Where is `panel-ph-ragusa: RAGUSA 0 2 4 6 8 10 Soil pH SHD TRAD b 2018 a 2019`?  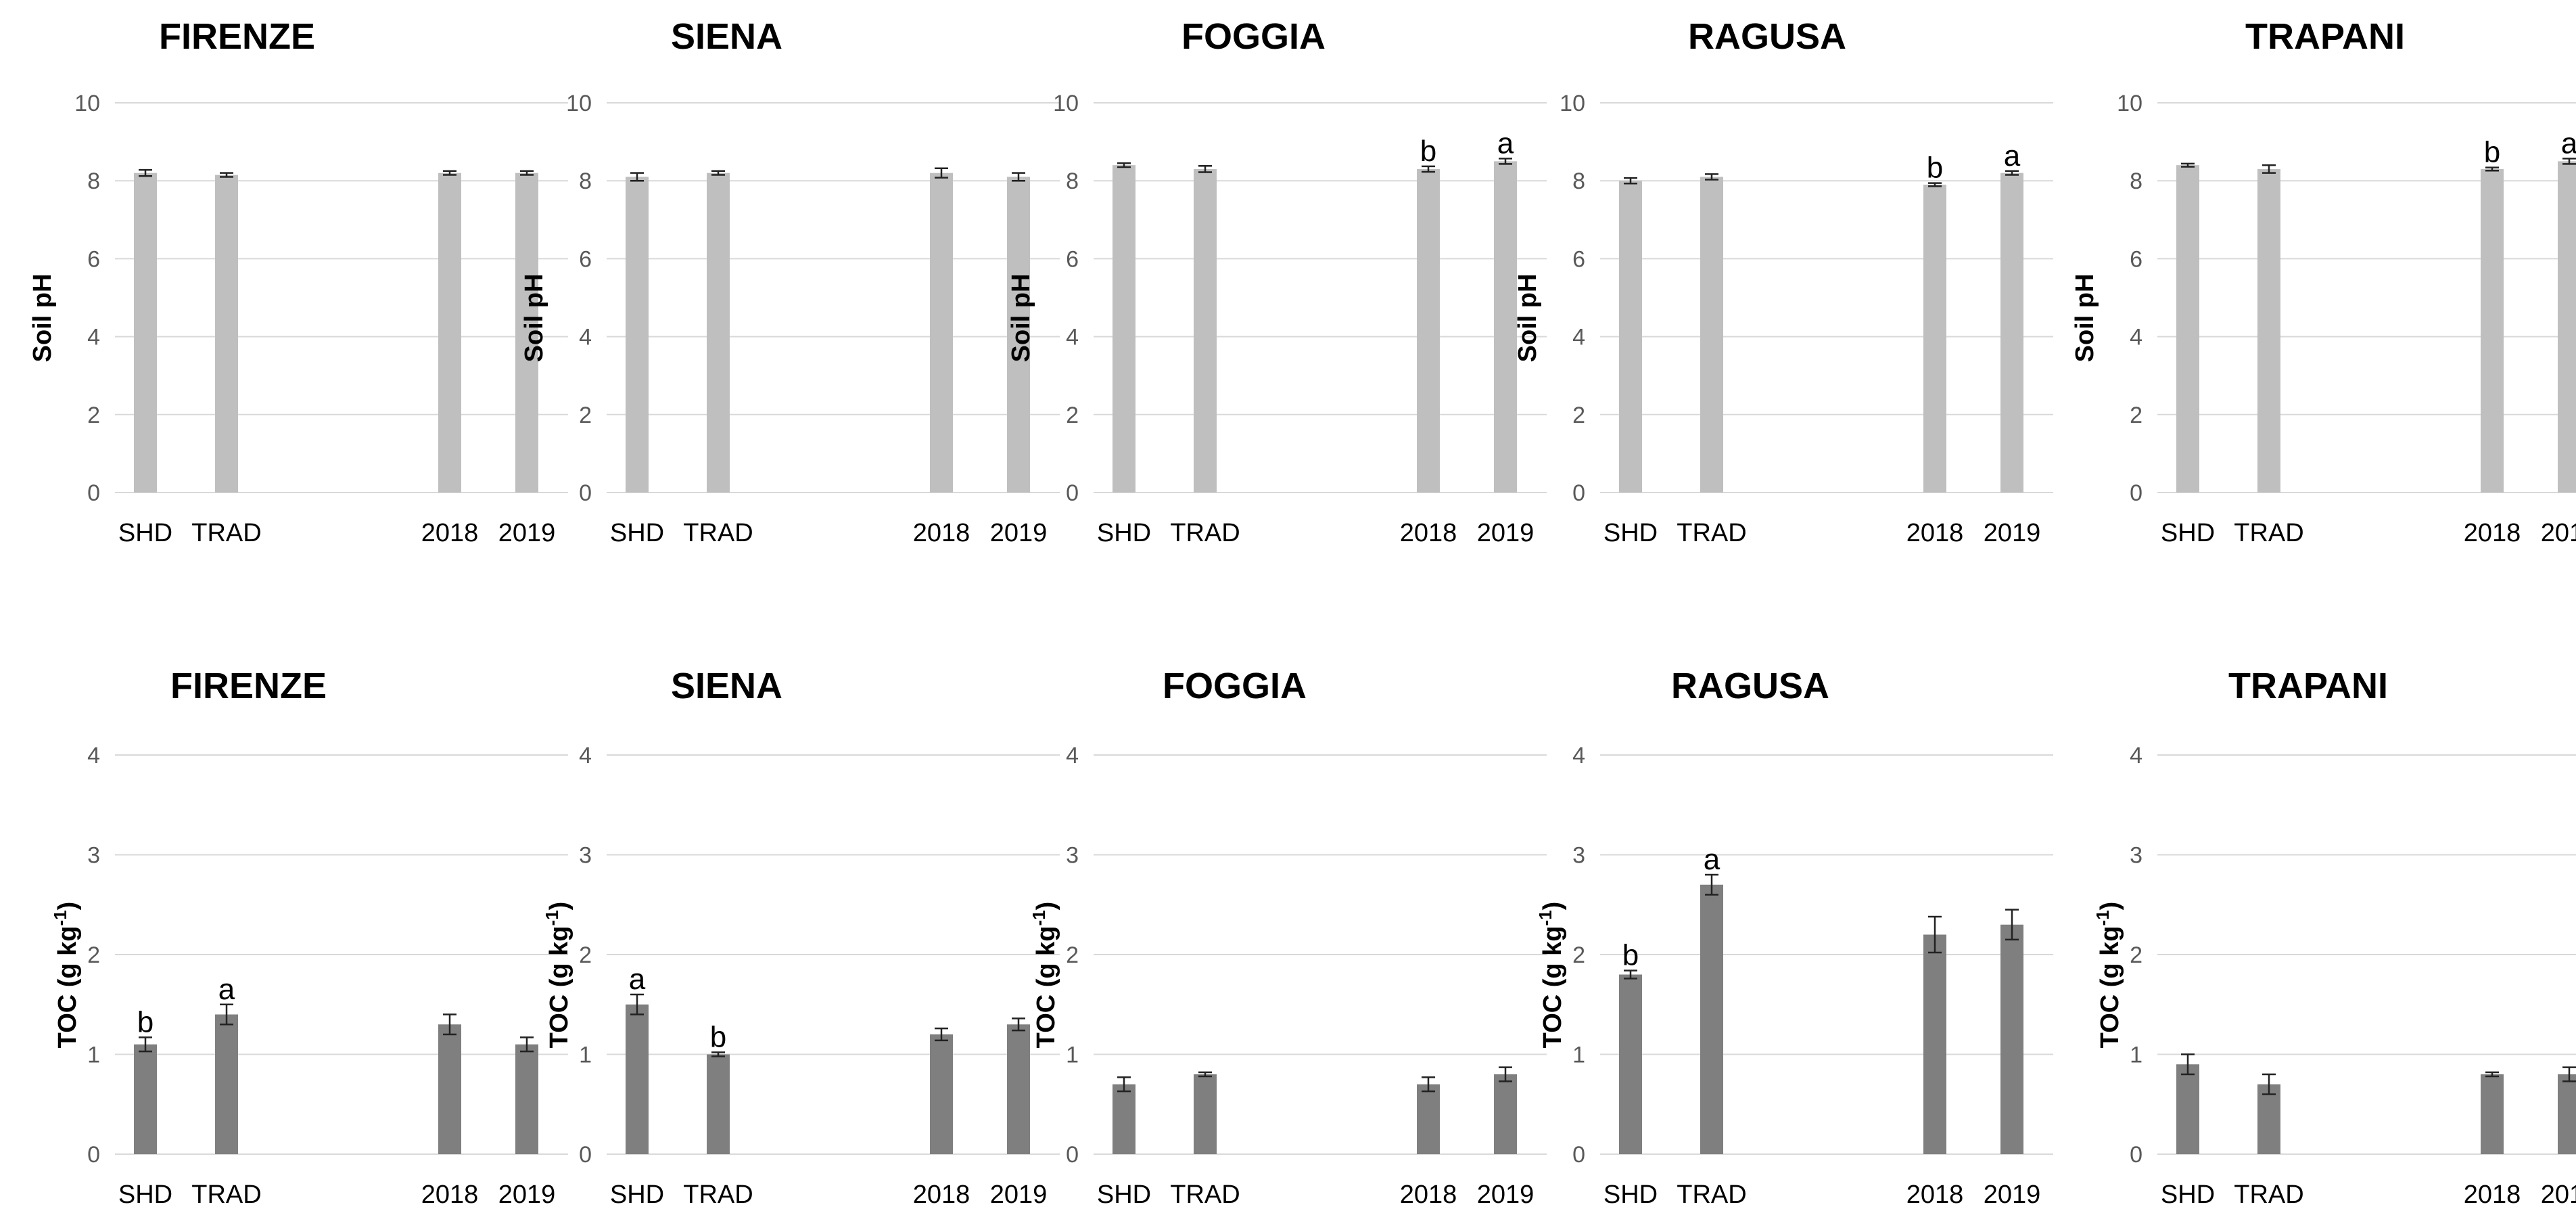
panel-ph-ragusa: RAGUSA 0 2 4 6 8 10 Soil pH SHD TRAD b 2018 a 2019 is located at coordinates (1783, 281).